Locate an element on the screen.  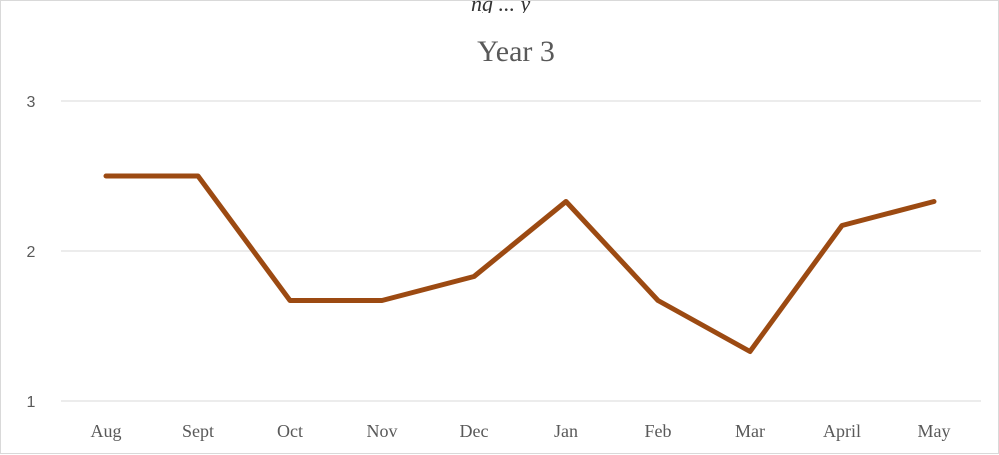
x-tick-label: Feb is located at coordinates (658, 431).